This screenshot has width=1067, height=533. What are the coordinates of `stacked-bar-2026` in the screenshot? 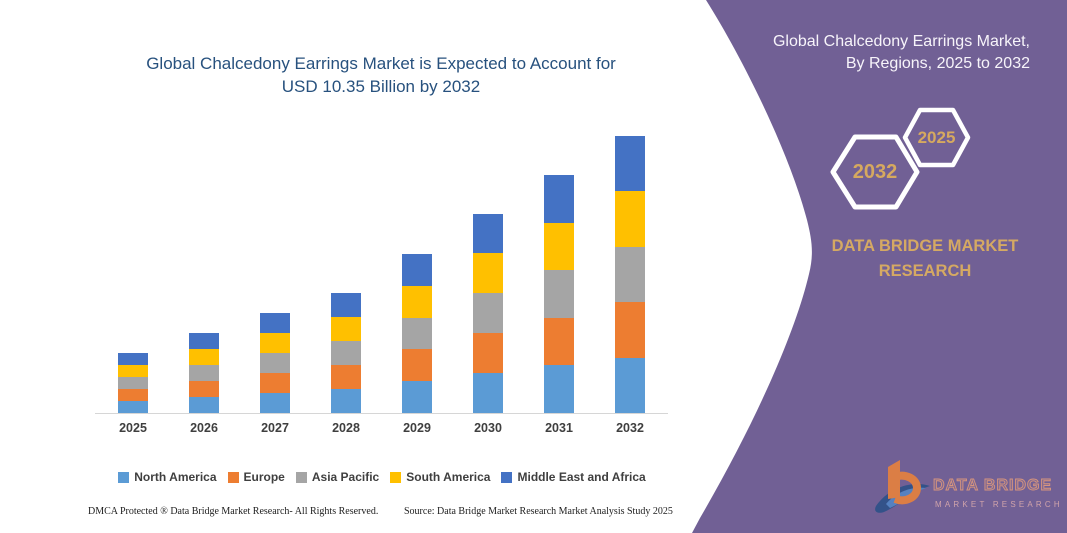 It's located at (204, 372).